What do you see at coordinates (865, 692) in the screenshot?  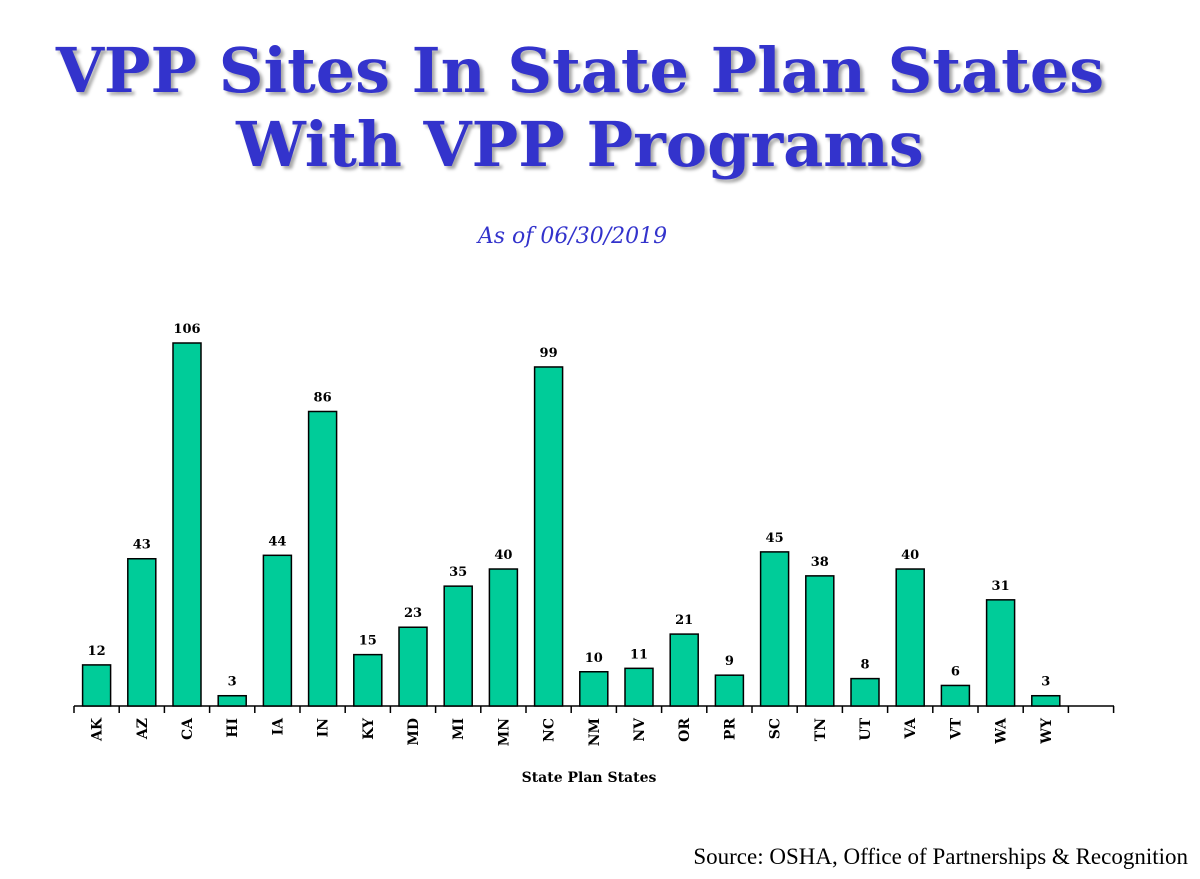 I see `bar-ut` at bounding box center [865, 692].